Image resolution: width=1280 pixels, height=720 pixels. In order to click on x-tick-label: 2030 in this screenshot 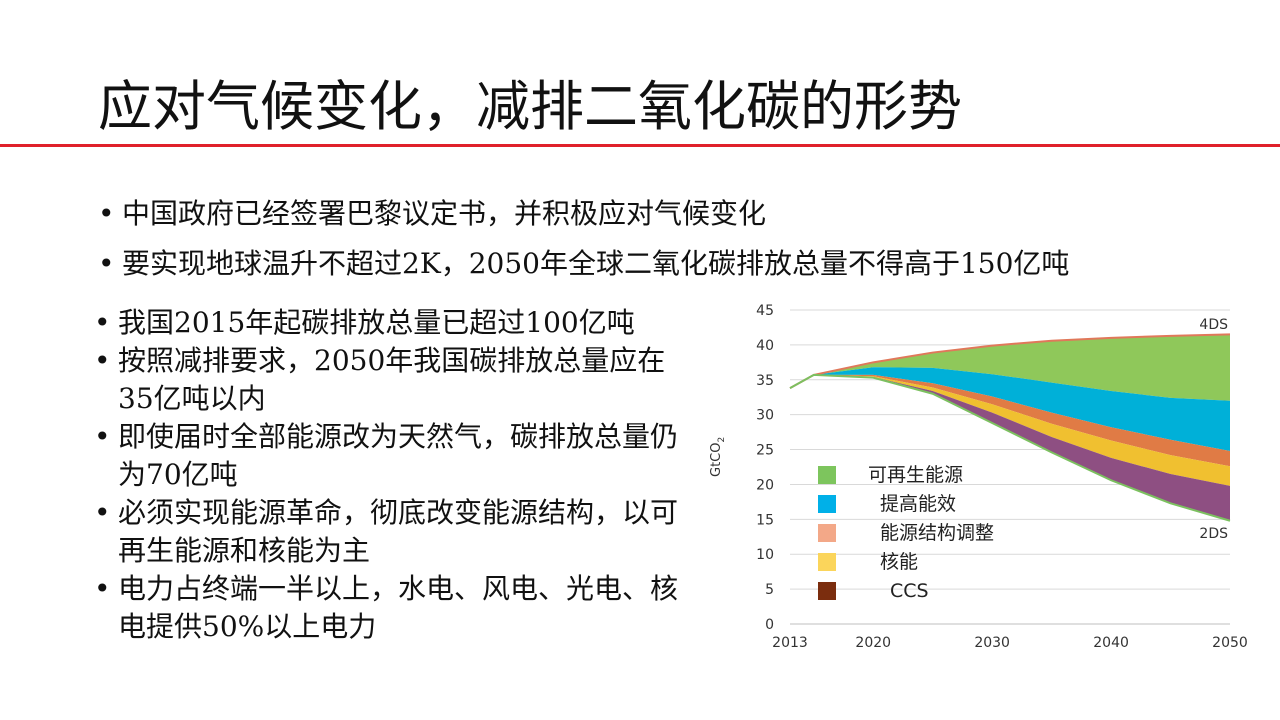, I will do `click(992, 643)`.